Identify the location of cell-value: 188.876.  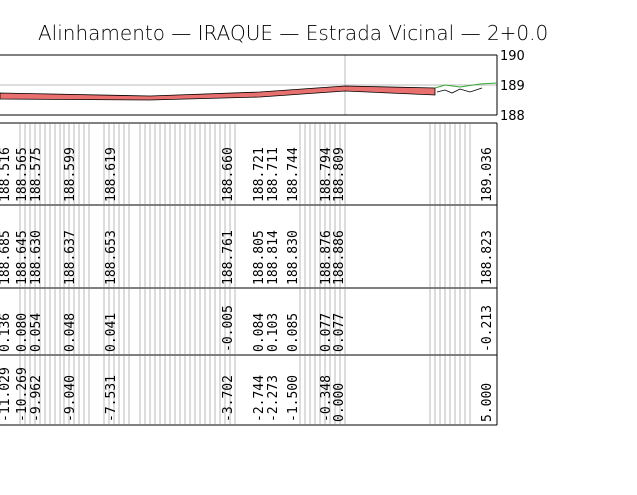
(326, 257).